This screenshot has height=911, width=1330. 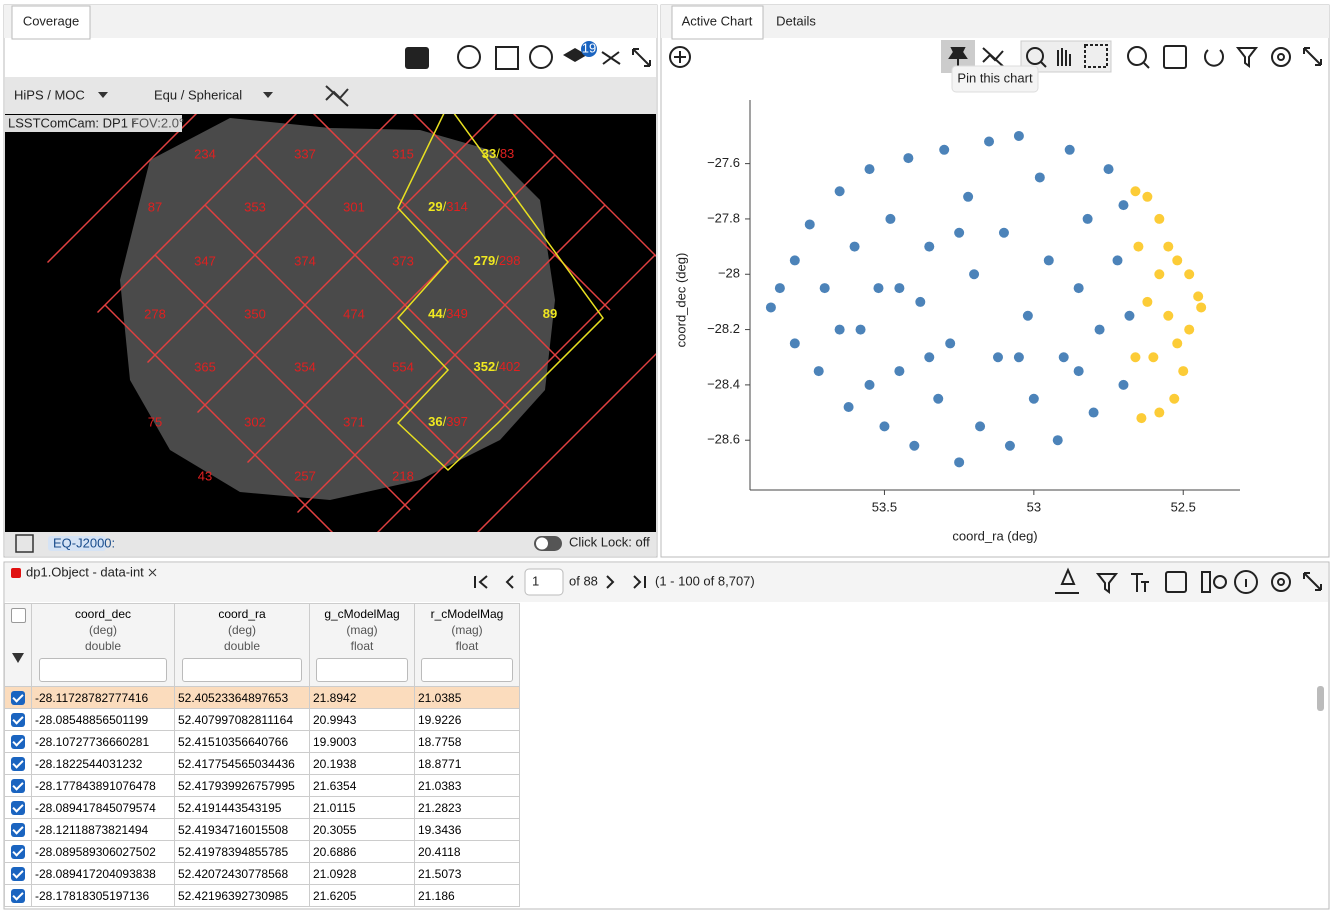 I want to click on column-unit: (deg), so click(x=242, y=630).